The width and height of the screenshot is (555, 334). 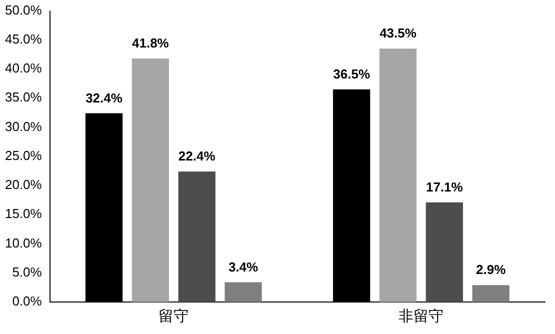 I want to click on x-tick-label: 留守, so click(x=173, y=315).